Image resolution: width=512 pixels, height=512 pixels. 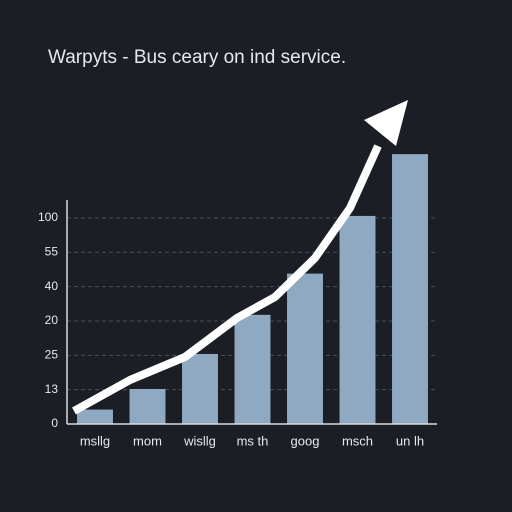 I want to click on x-tick-label: msch, so click(x=357, y=440).